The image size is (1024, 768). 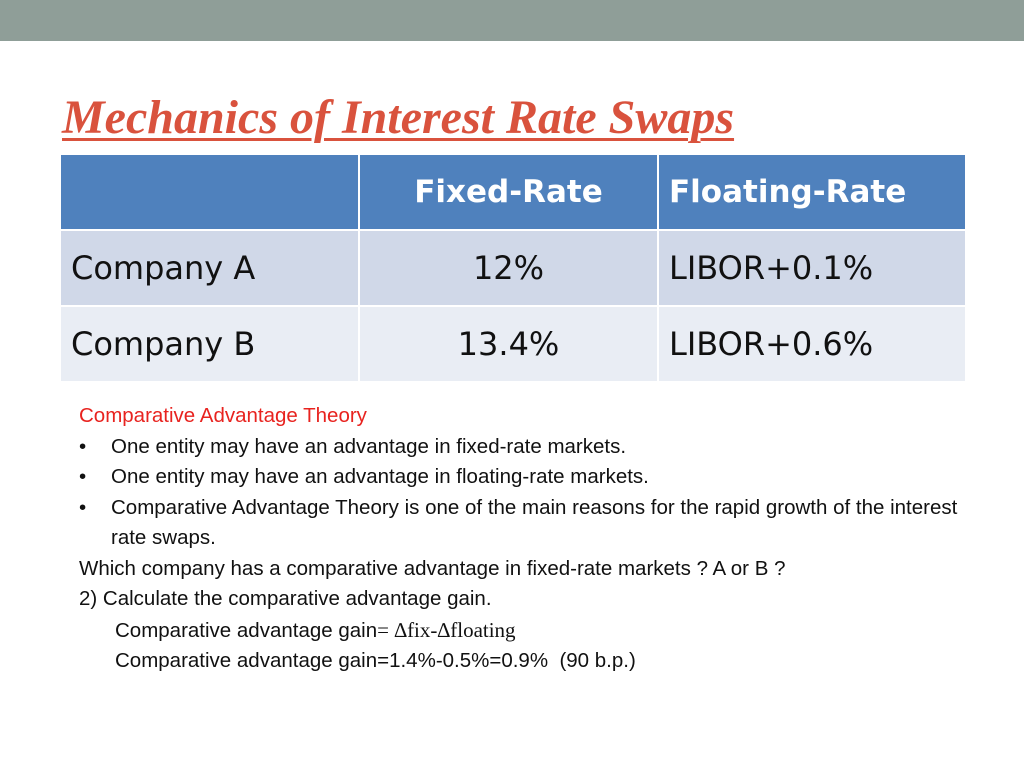 I want to click on header-floating-rate: Floating-Rate, so click(x=812, y=192).